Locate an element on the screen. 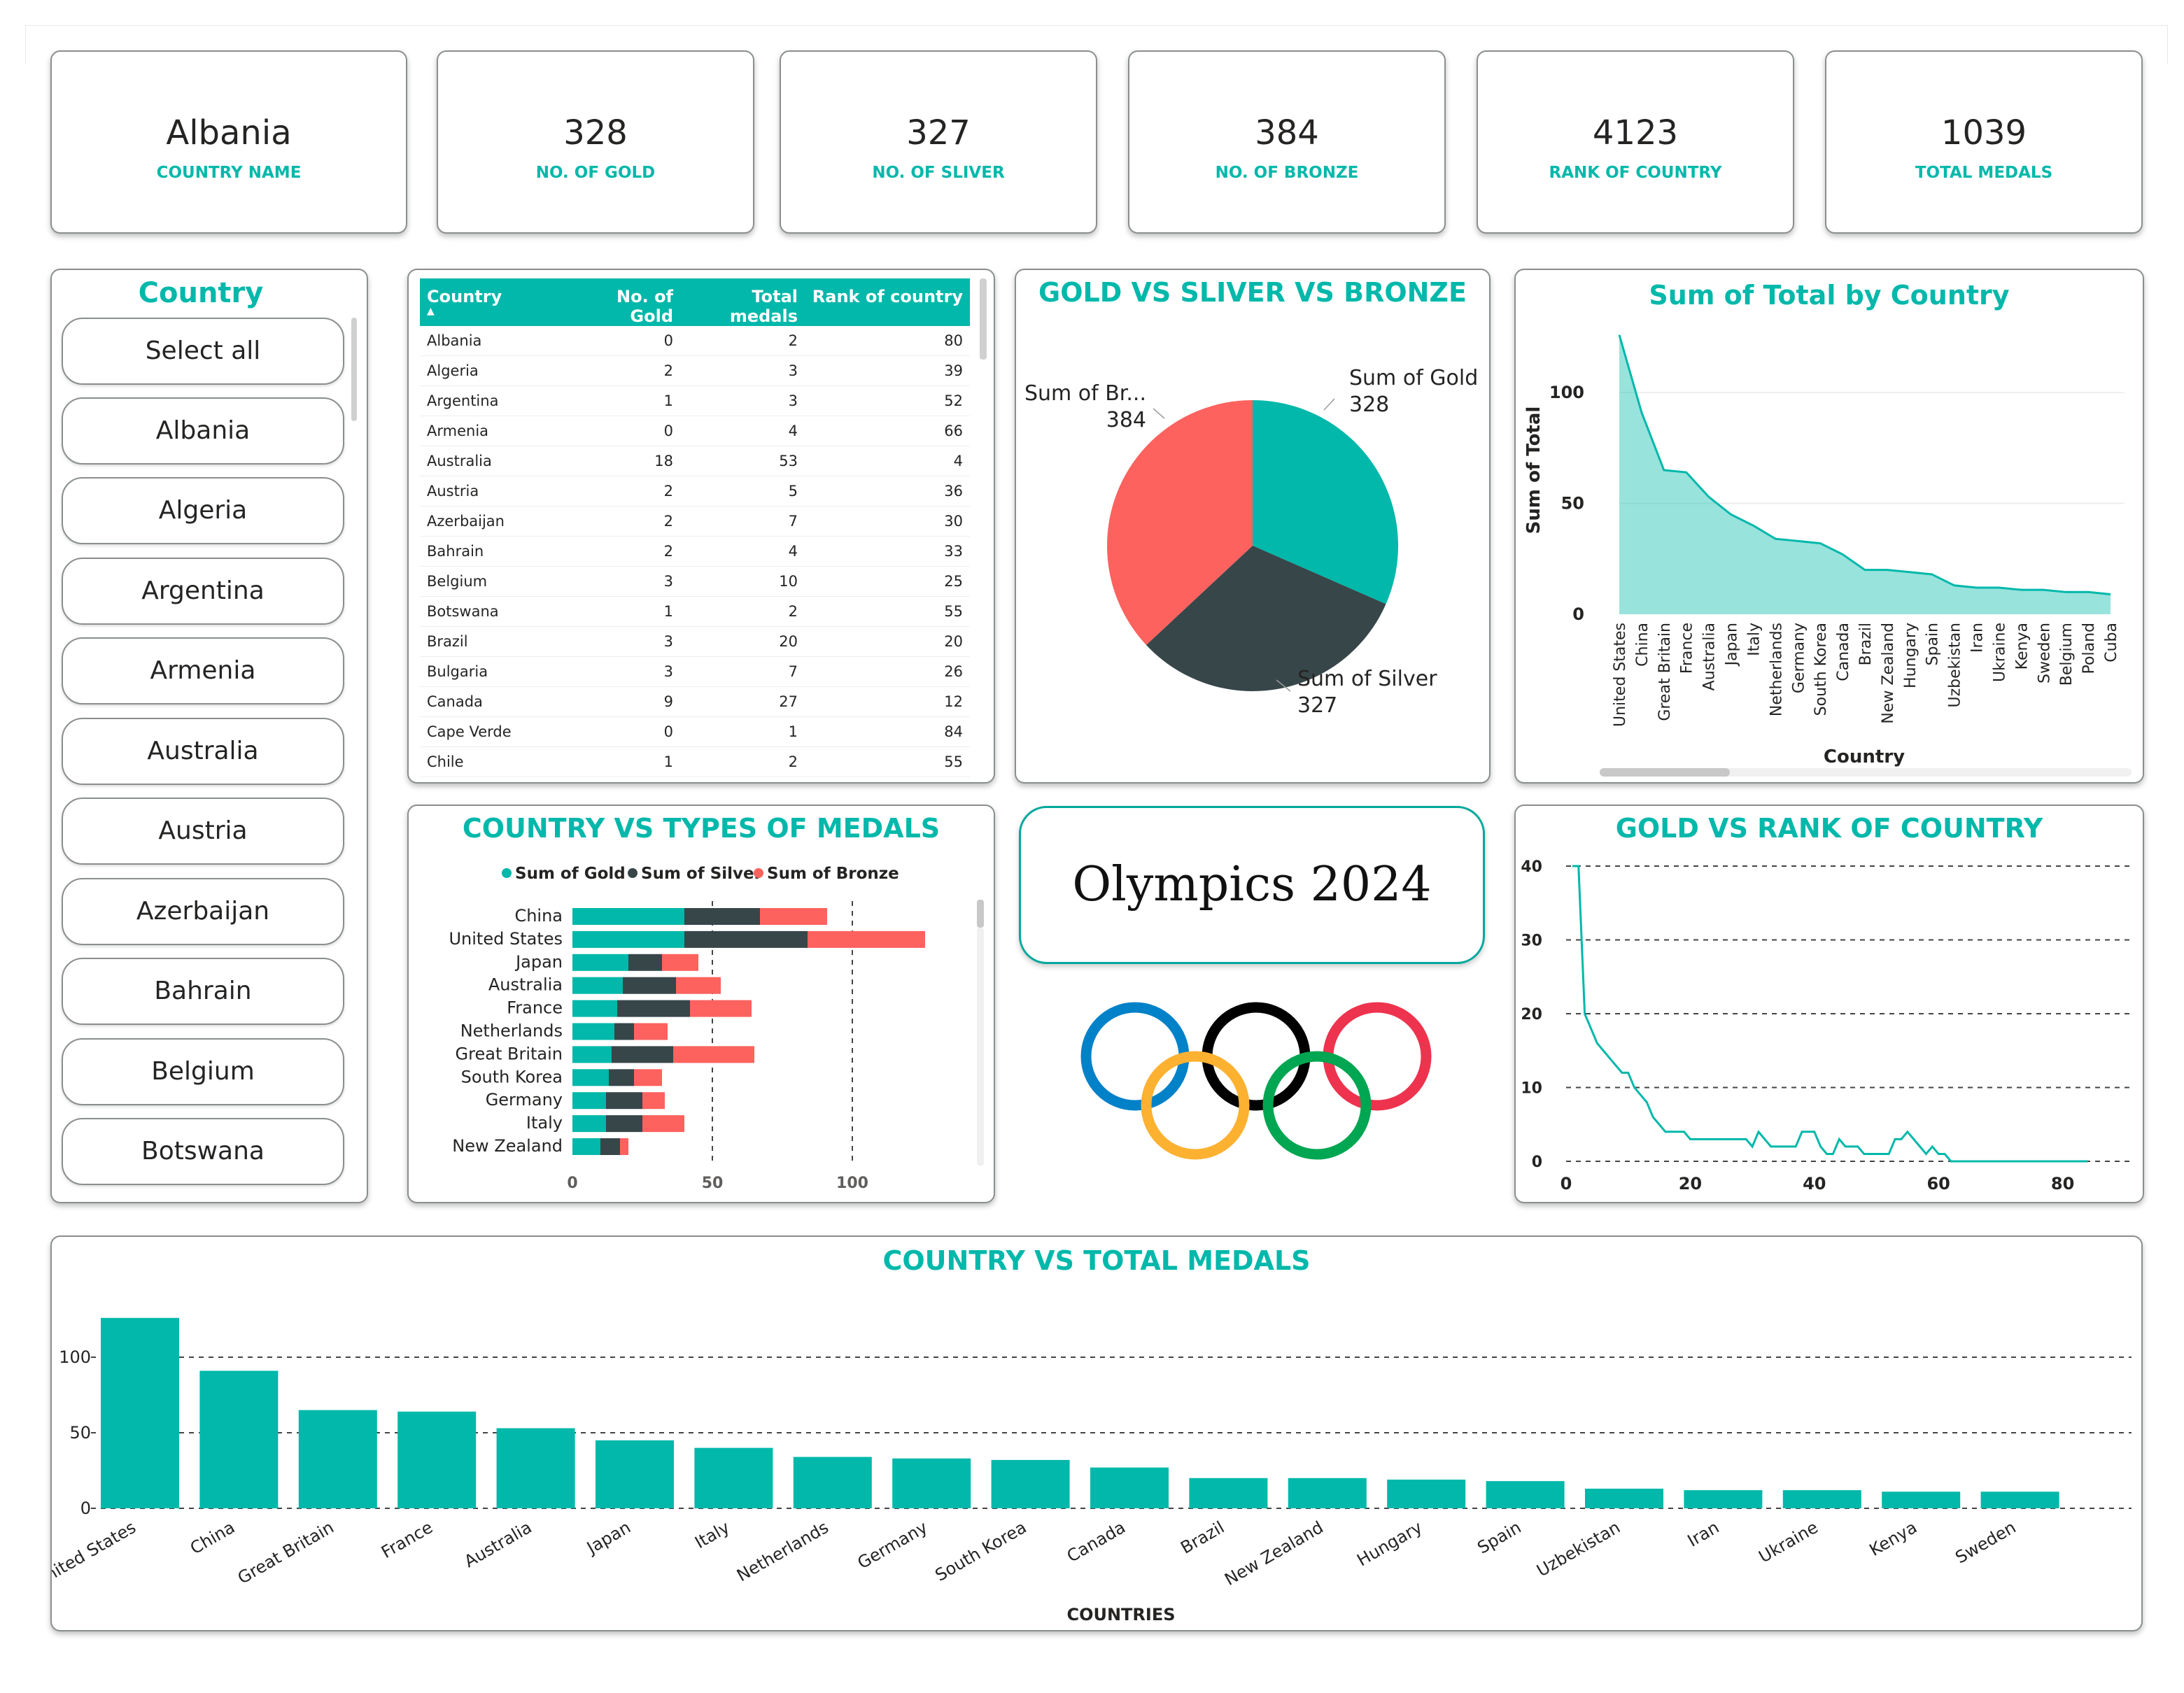  kpi-value: 384 is located at coordinates (1287, 133).